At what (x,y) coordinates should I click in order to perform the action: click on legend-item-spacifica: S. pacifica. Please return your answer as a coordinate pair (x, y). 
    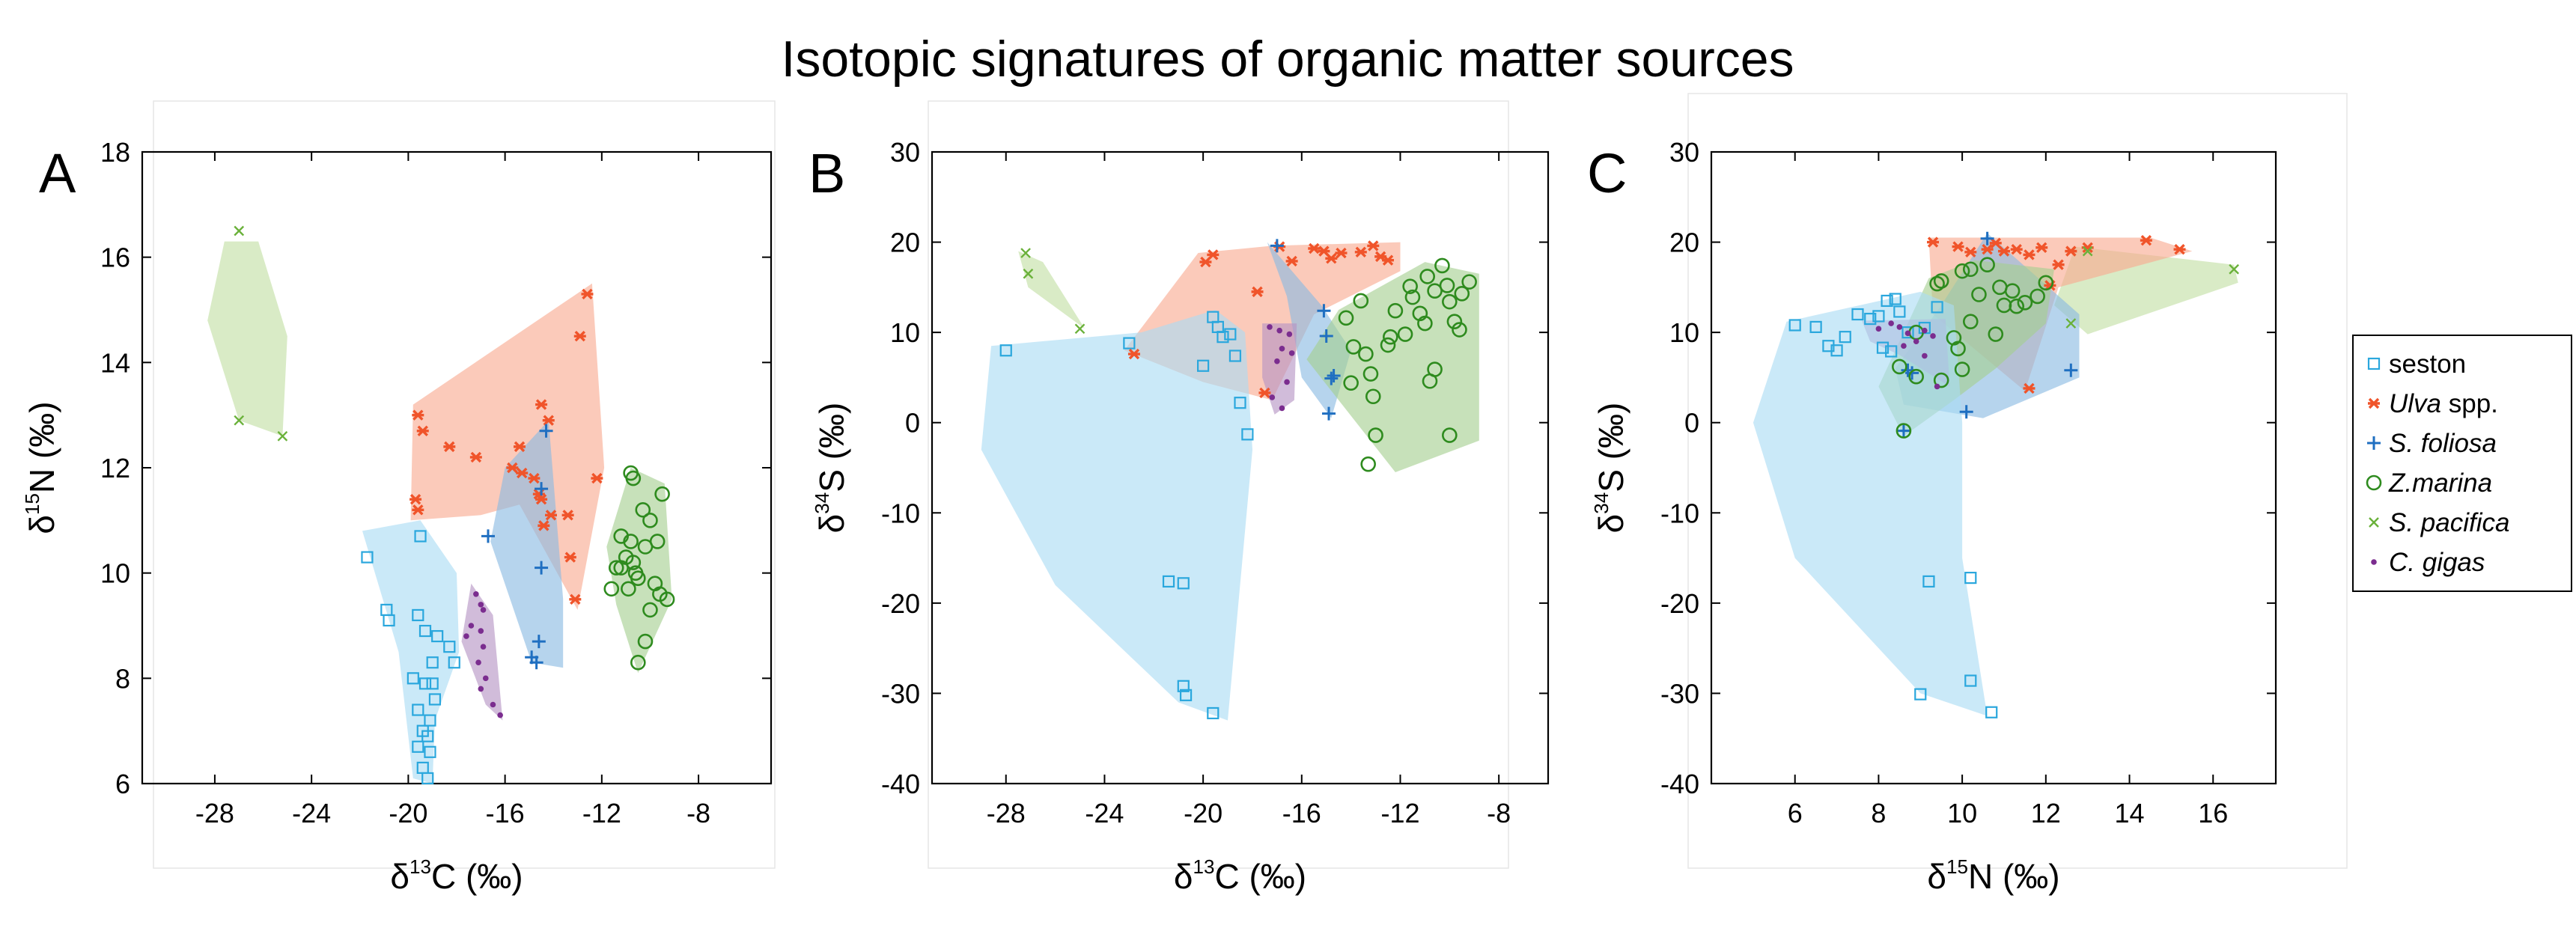
    Looking at the image, I should click on (2439, 523).